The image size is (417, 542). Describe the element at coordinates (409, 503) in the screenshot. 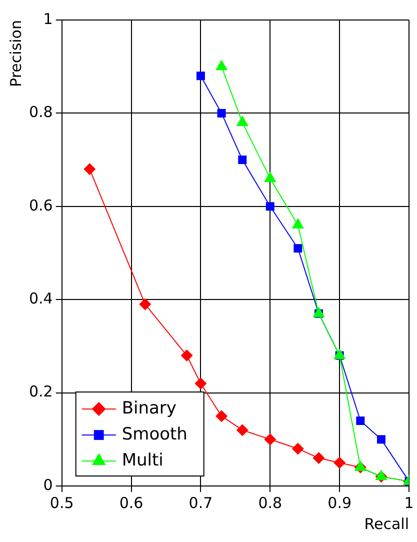

I see `x-tick-label: 1` at that location.